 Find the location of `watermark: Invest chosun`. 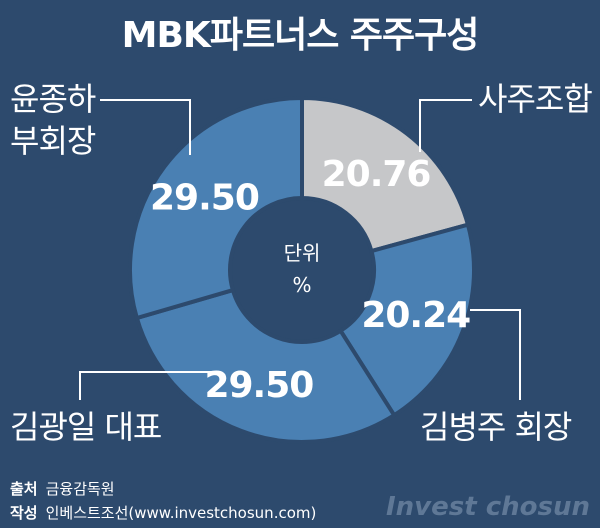

watermark: Invest chosun is located at coordinates (487, 507).